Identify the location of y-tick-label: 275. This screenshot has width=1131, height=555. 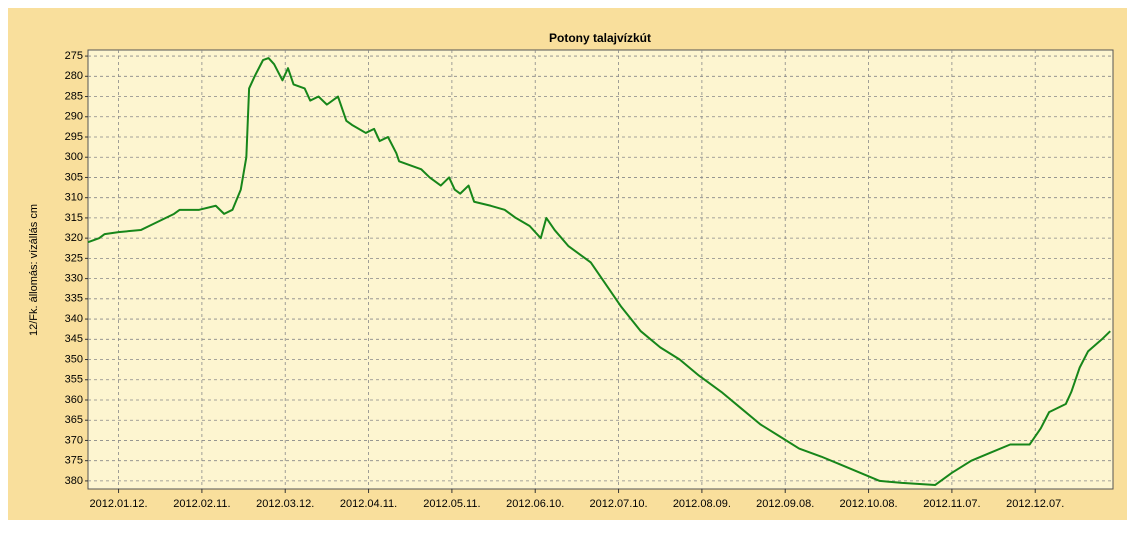
(74, 56).